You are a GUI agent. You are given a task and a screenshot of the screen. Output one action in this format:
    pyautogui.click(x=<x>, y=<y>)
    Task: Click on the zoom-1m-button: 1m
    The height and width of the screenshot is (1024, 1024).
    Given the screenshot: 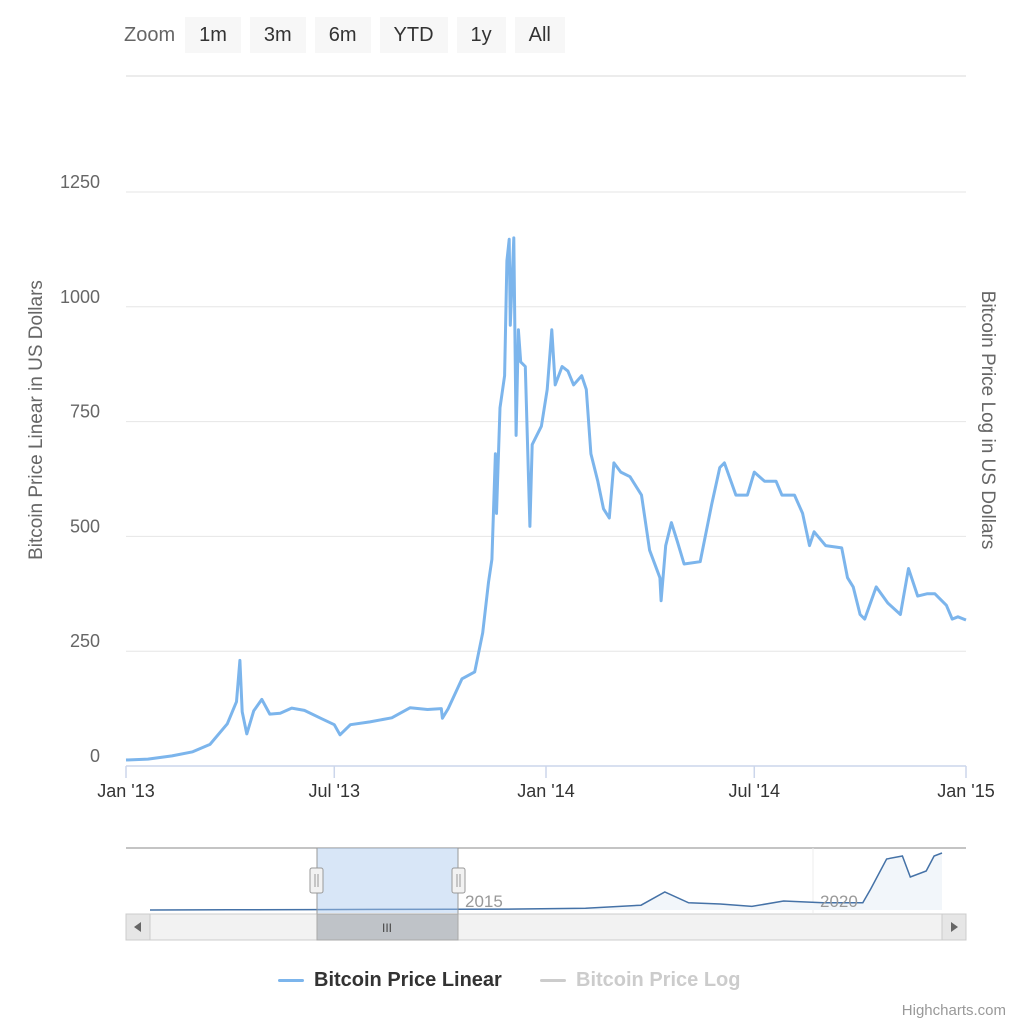 What is the action you would take?
    pyautogui.click(x=213, y=35)
    